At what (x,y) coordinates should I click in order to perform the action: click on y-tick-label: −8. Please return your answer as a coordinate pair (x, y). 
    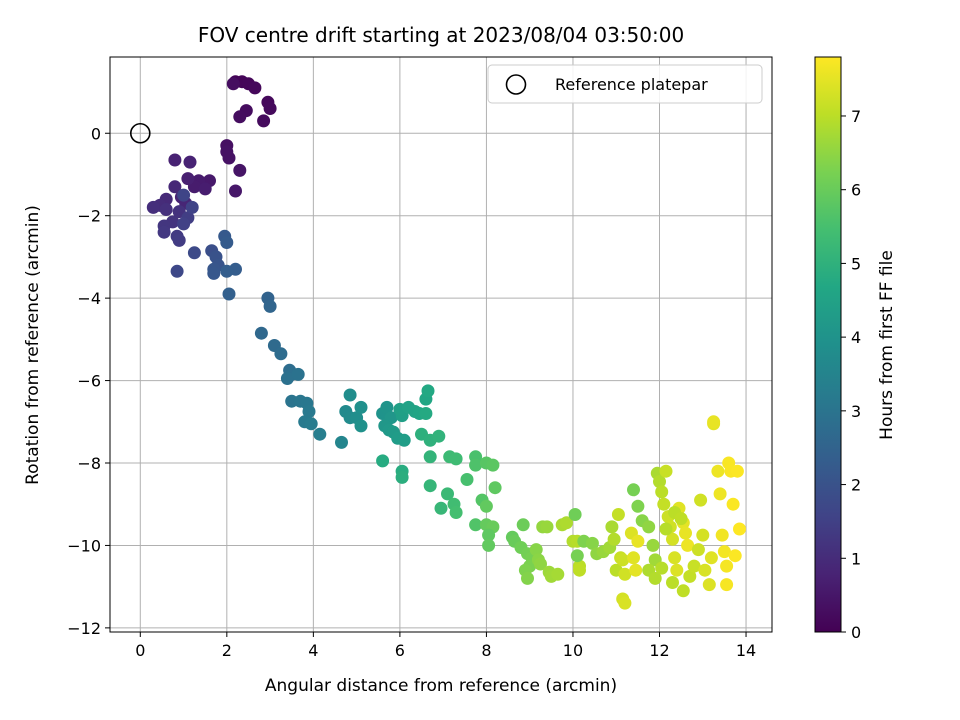
    Looking at the image, I should click on (89, 463).